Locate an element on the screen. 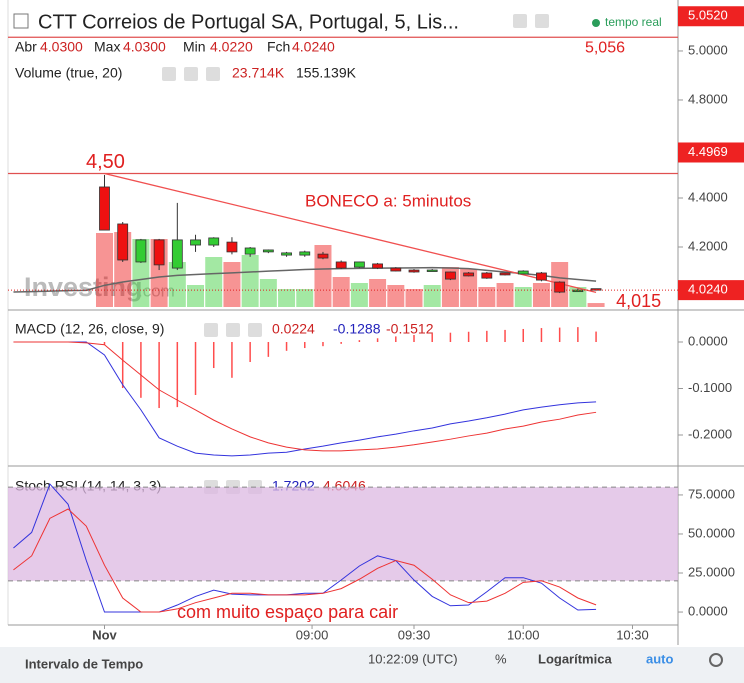 This screenshot has width=744, height=683. macd-line is located at coordinates (305, 399).